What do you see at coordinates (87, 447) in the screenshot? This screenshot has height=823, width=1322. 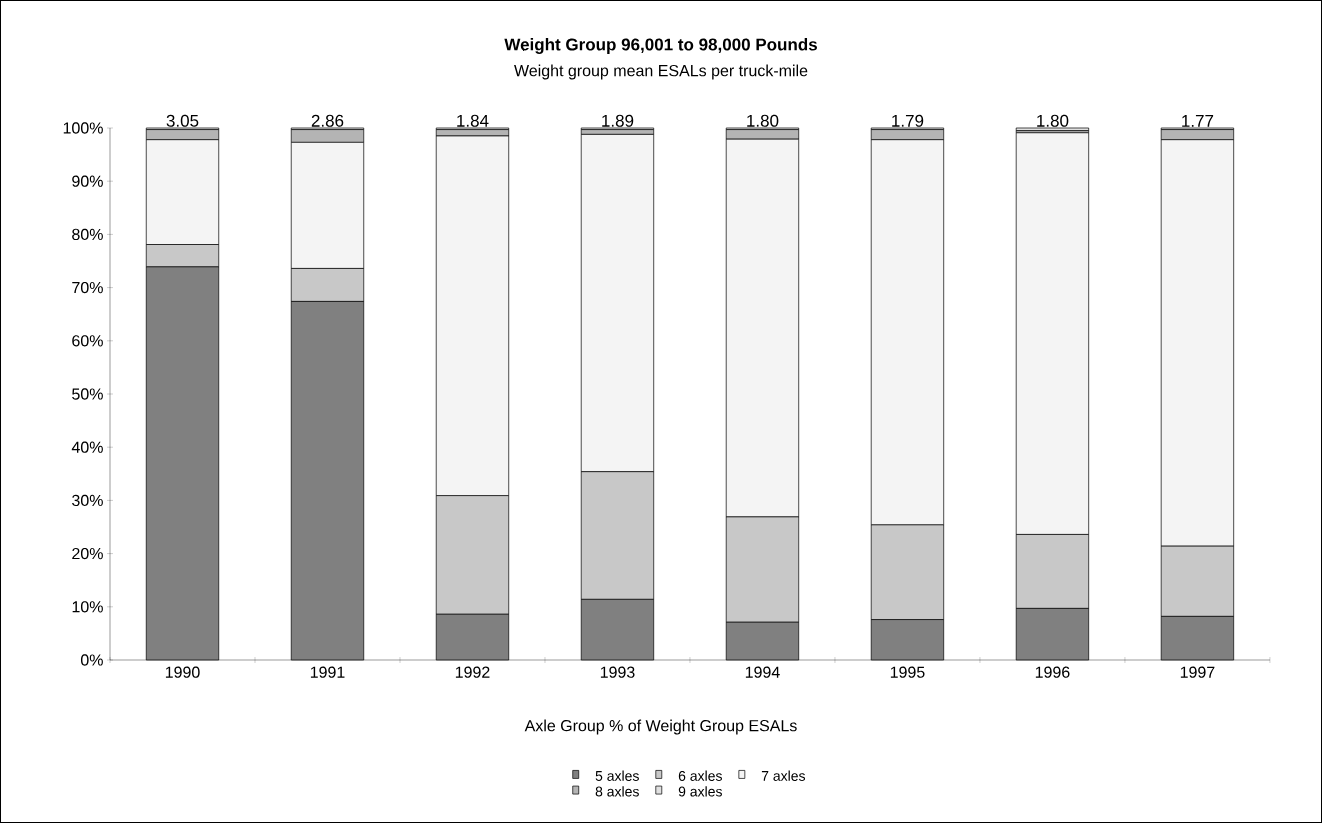 I see `y-tick-label: 40%` at bounding box center [87, 447].